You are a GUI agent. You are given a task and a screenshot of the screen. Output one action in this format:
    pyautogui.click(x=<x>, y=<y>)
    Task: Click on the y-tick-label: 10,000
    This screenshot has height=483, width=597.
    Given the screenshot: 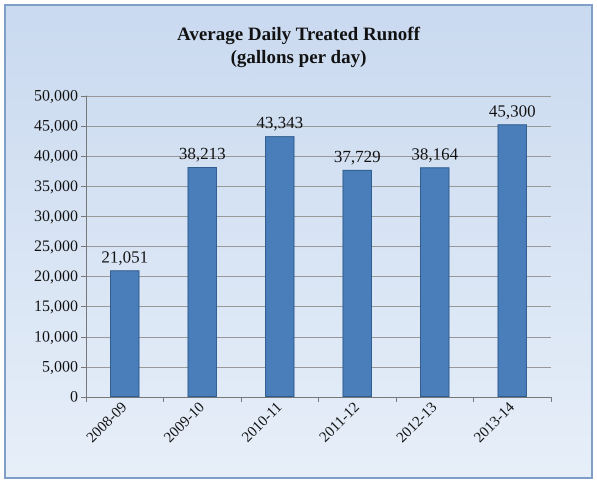 What is the action you would take?
    pyautogui.click(x=56, y=337)
    